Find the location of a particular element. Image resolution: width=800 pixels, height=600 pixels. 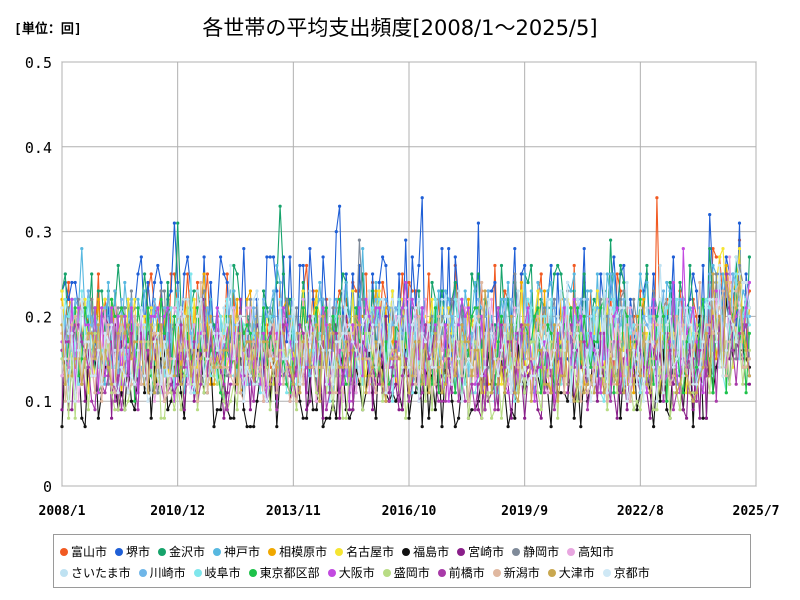

legend-label: 東京都区部 is located at coordinates (289, 573).